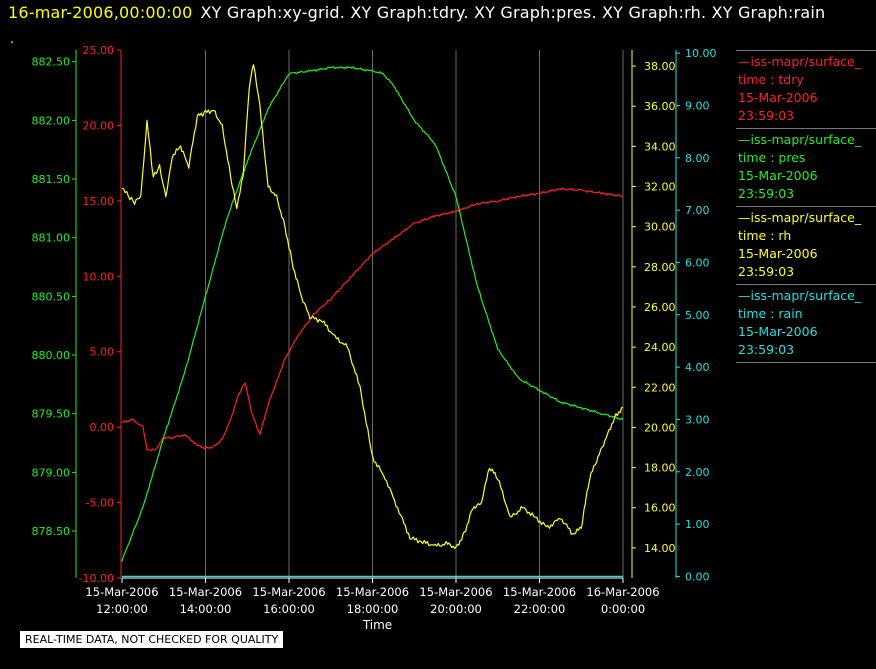 Image resolution: width=876 pixels, height=669 pixels. Describe the element at coordinates (377, 625) in the screenshot. I see `x-axis-label: Time` at that location.